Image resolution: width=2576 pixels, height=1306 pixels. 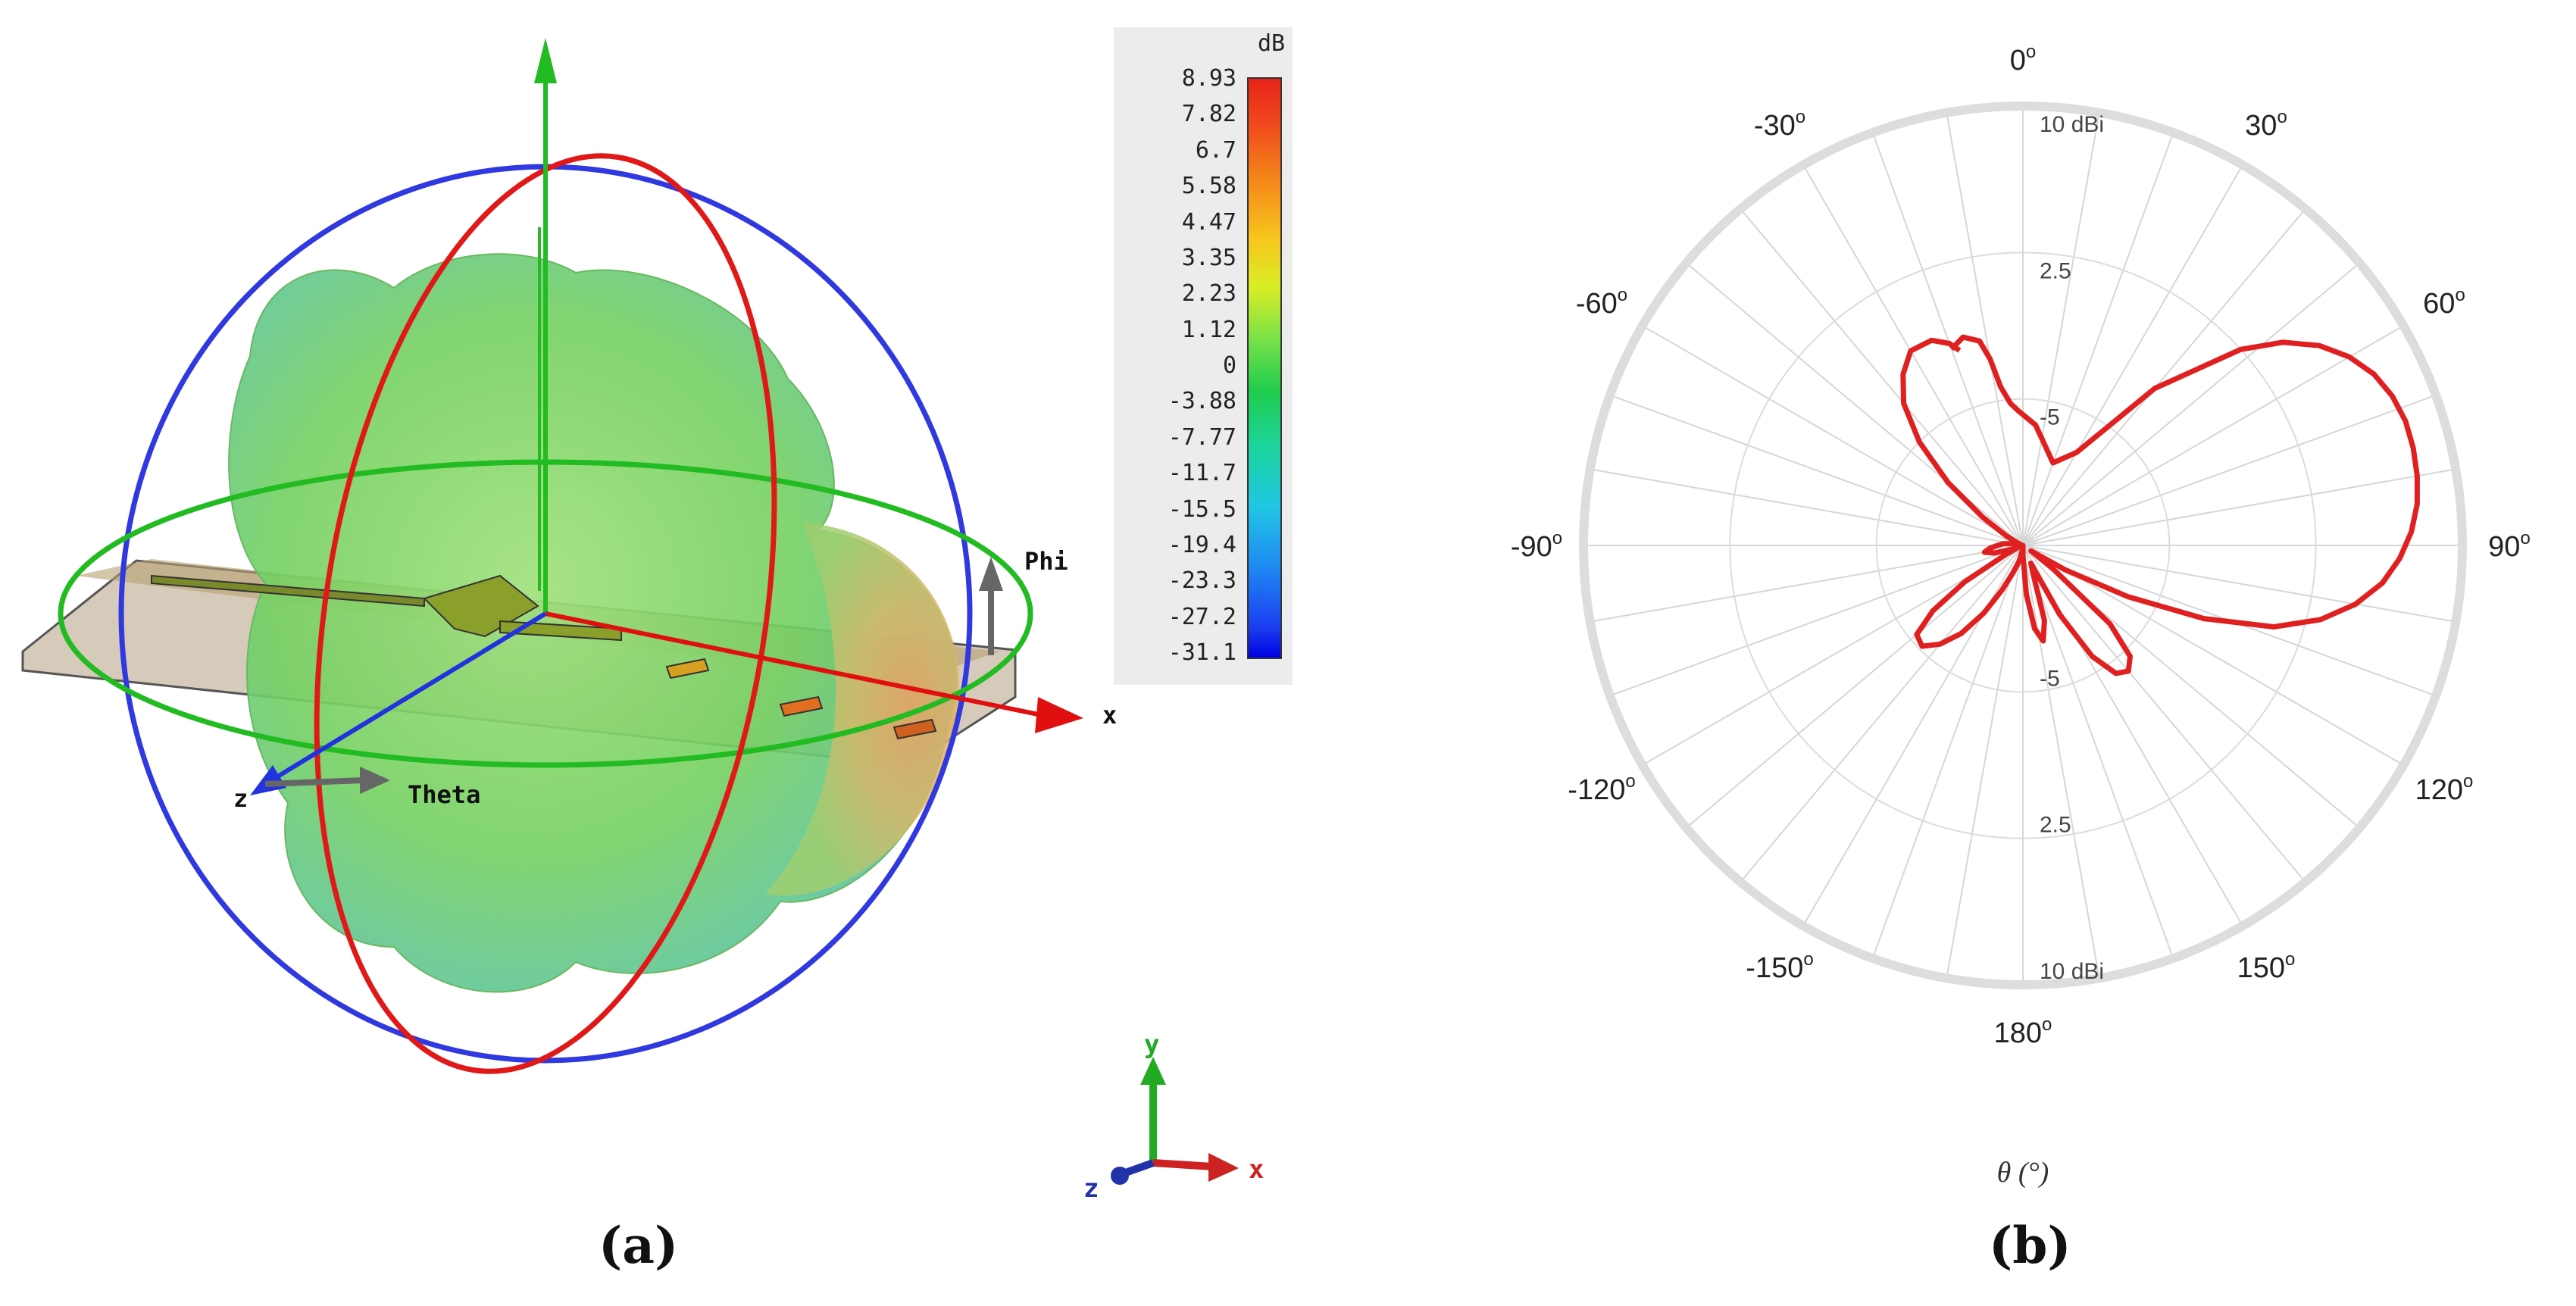 I want to click on x-axis-arrow, so click(x=1059, y=715).